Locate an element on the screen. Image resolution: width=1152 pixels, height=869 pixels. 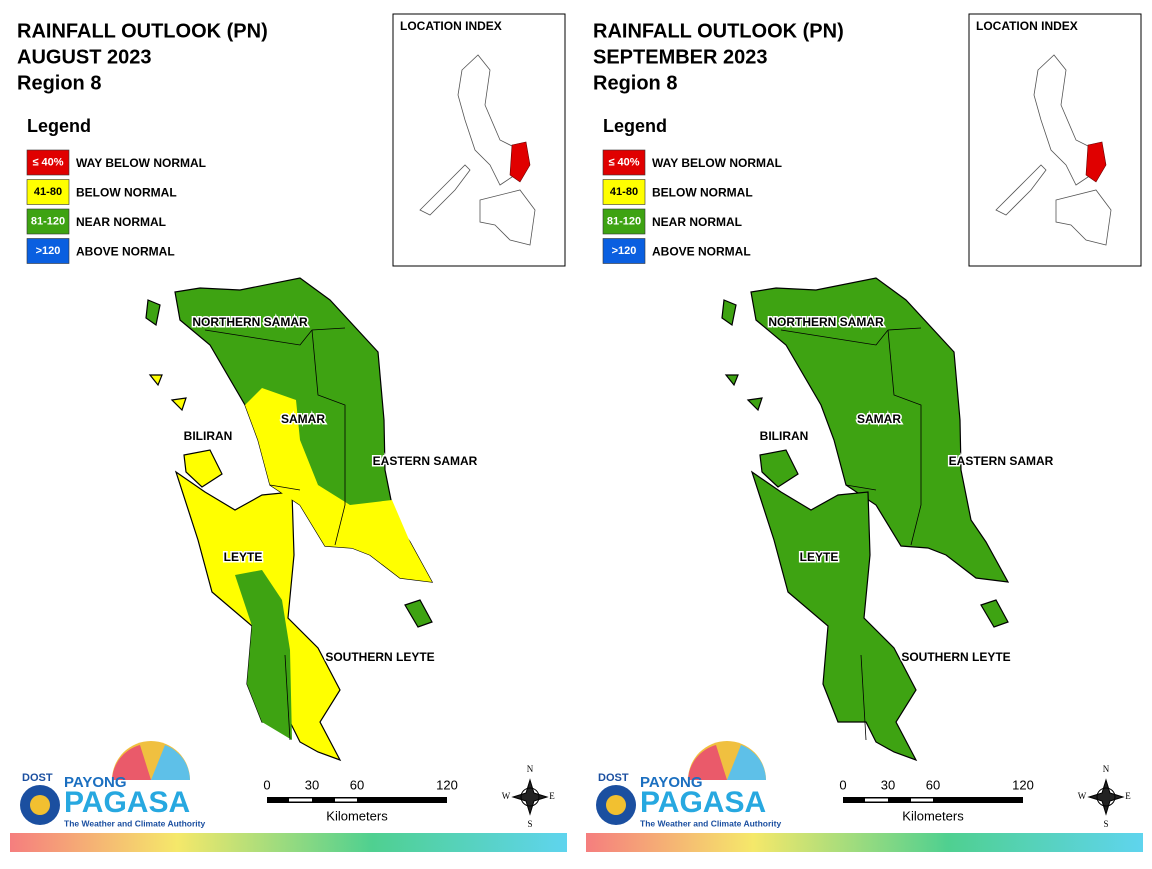
compass-letter: N is located at coordinates (530, 769).